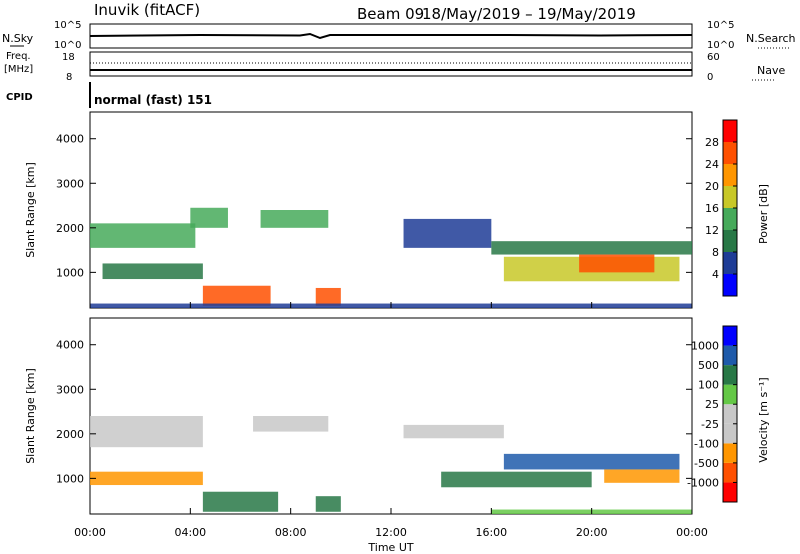  I want to click on power-colorbar: 28 24 20 16 12 8 4, so click(721, 208).